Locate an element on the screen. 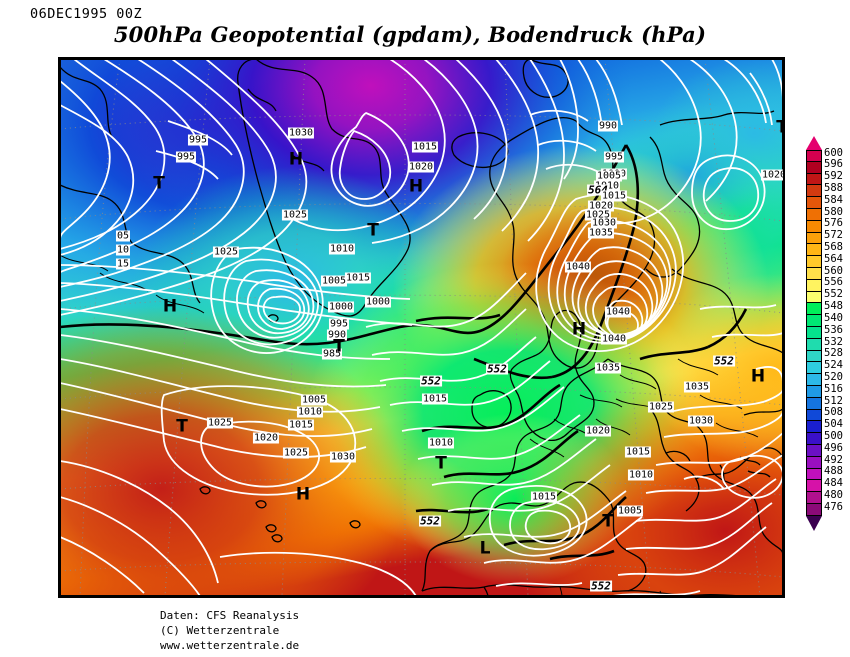  colorbar-tick: 588 is located at coordinates (833, 188).